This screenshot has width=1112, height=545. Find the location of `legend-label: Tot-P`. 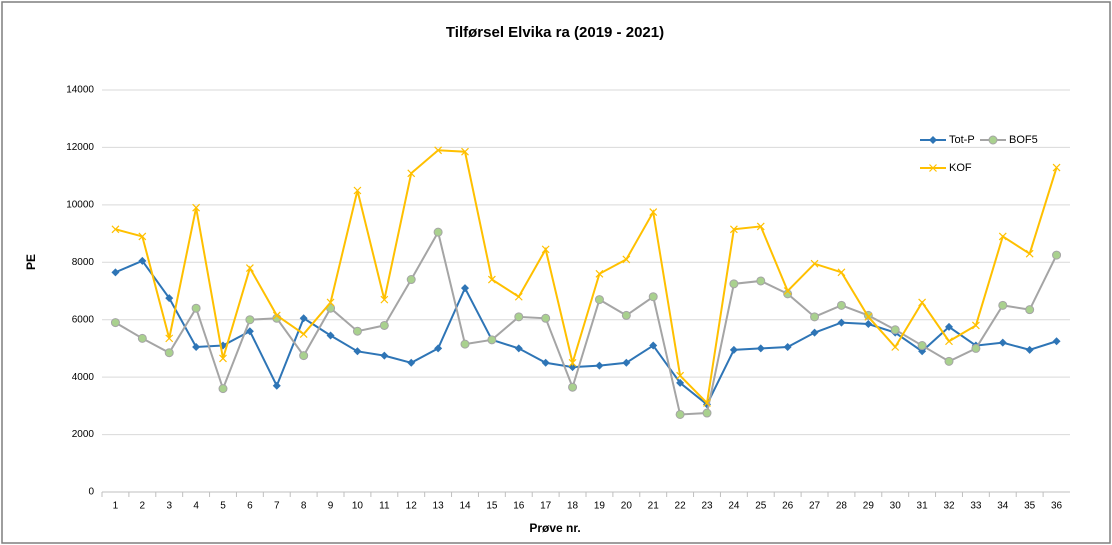

legend-label: Tot-P is located at coordinates (962, 140).